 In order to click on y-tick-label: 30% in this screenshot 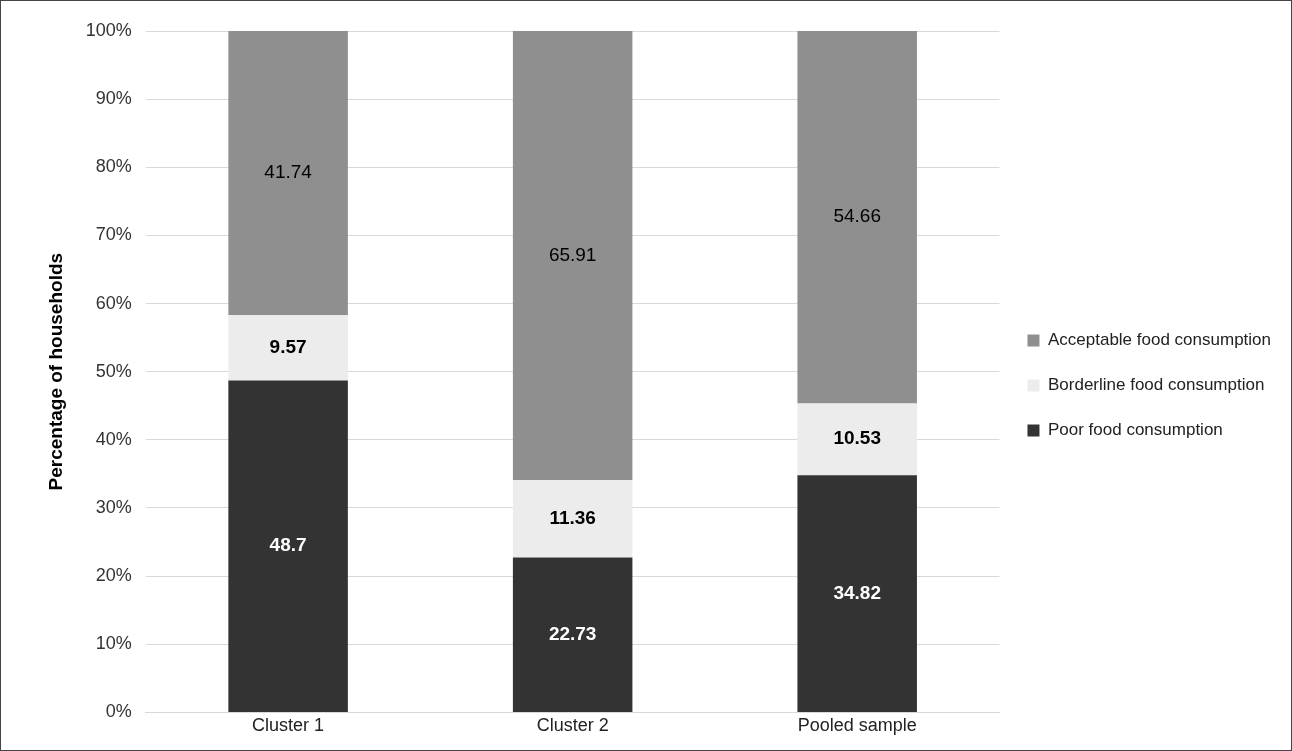, I will do `click(113, 506)`.